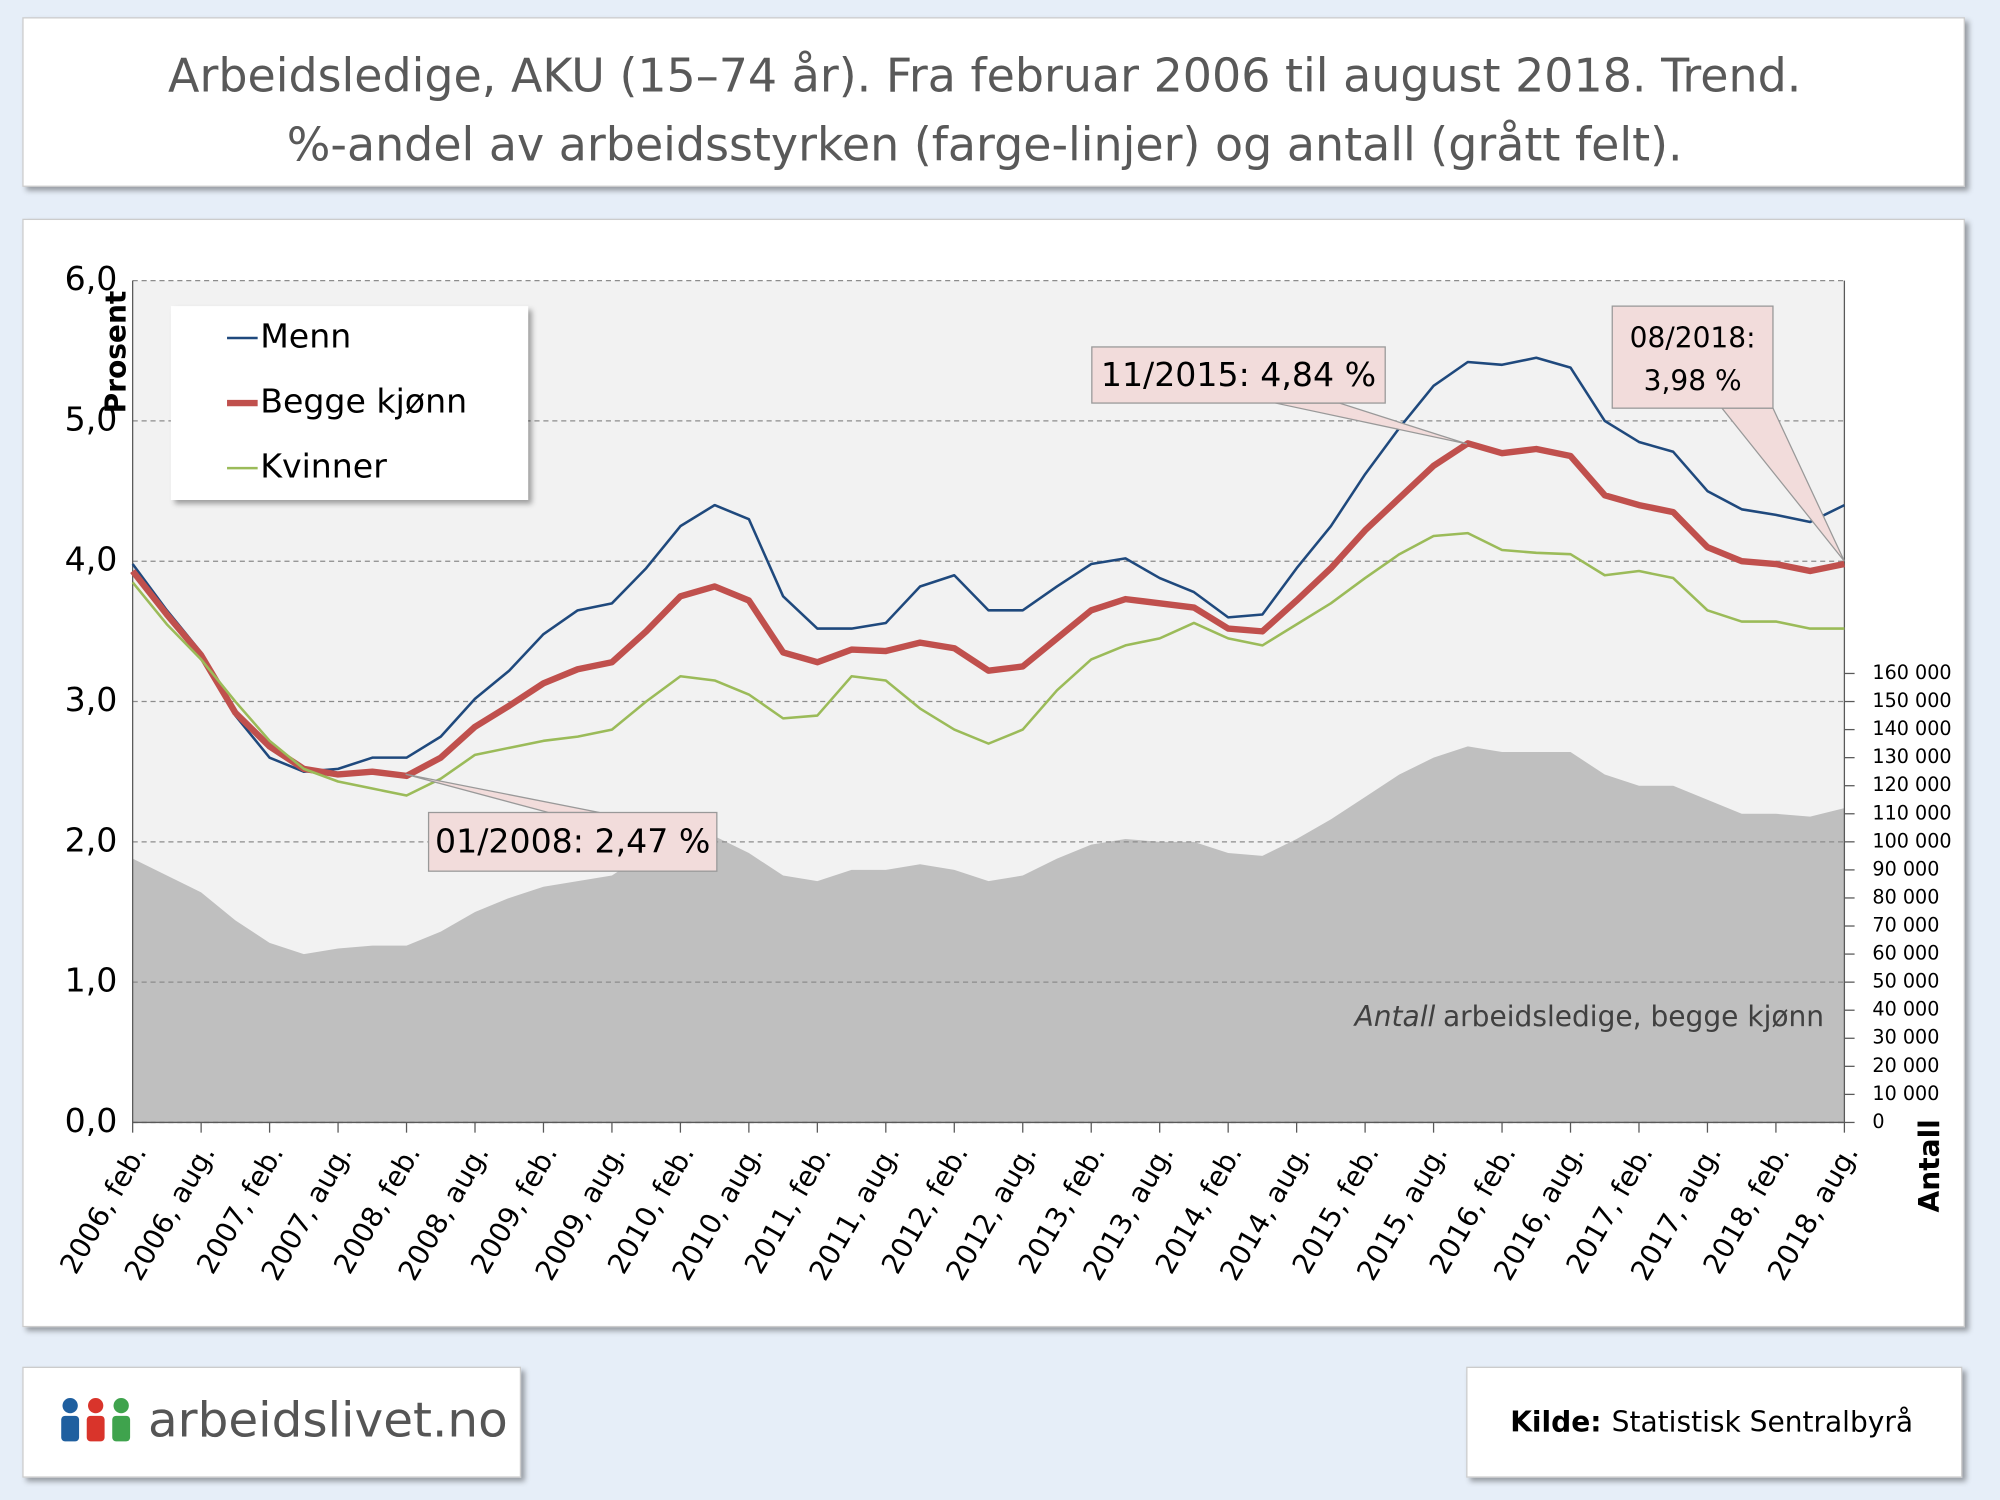 This screenshot has height=1500, width=2000. What do you see at coordinates (1905, 1037) in the screenshot?
I see `y2-tick-label: 30 000` at bounding box center [1905, 1037].